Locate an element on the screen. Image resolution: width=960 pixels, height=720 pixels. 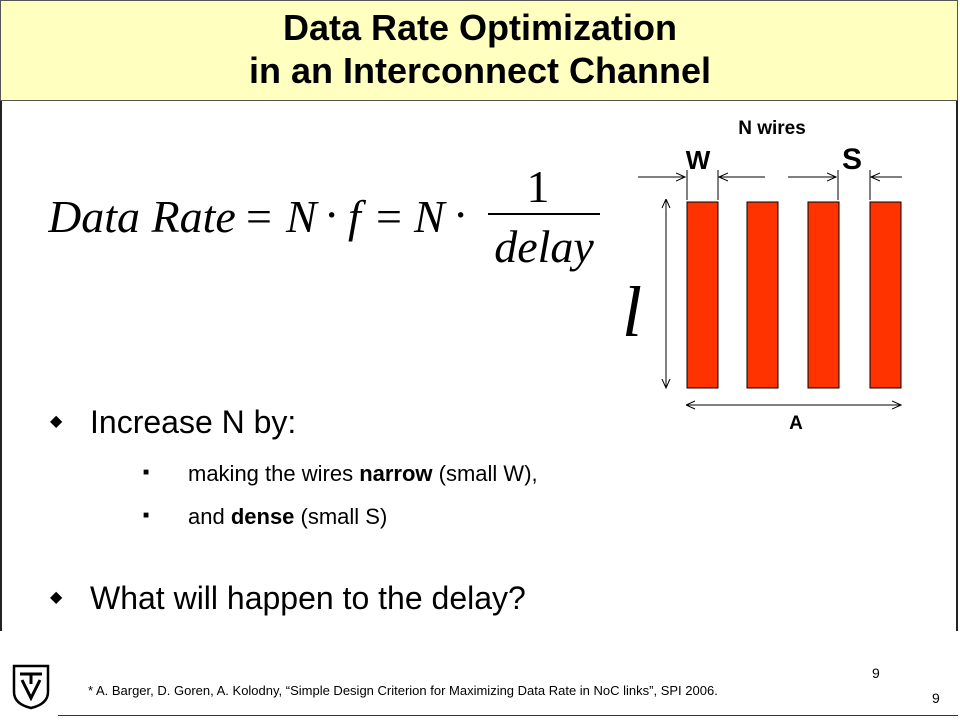
formula-n-1: N is located at coordinates (302, 216).